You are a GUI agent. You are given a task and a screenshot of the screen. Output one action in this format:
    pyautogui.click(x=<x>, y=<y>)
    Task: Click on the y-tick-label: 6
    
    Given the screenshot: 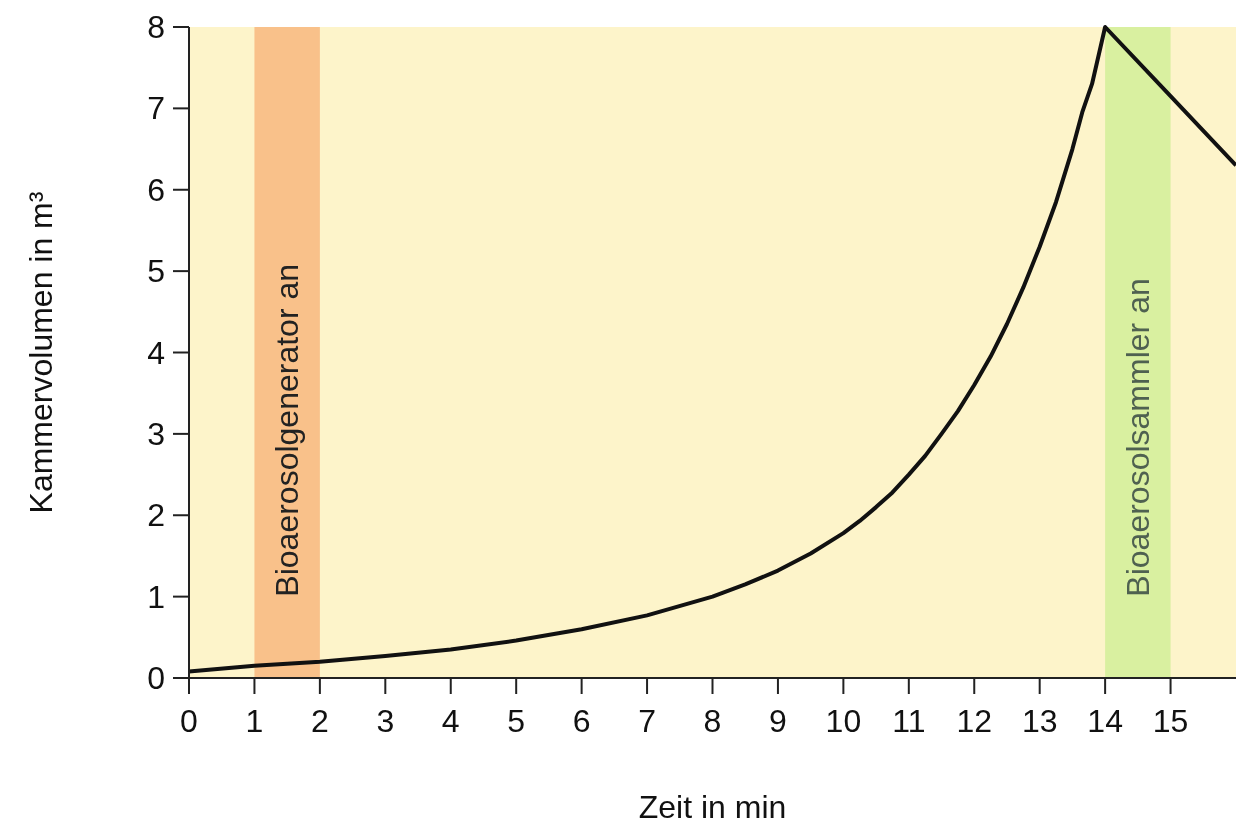 What is the action you would take?
    pyautogui.click(x=156, y=189)
    